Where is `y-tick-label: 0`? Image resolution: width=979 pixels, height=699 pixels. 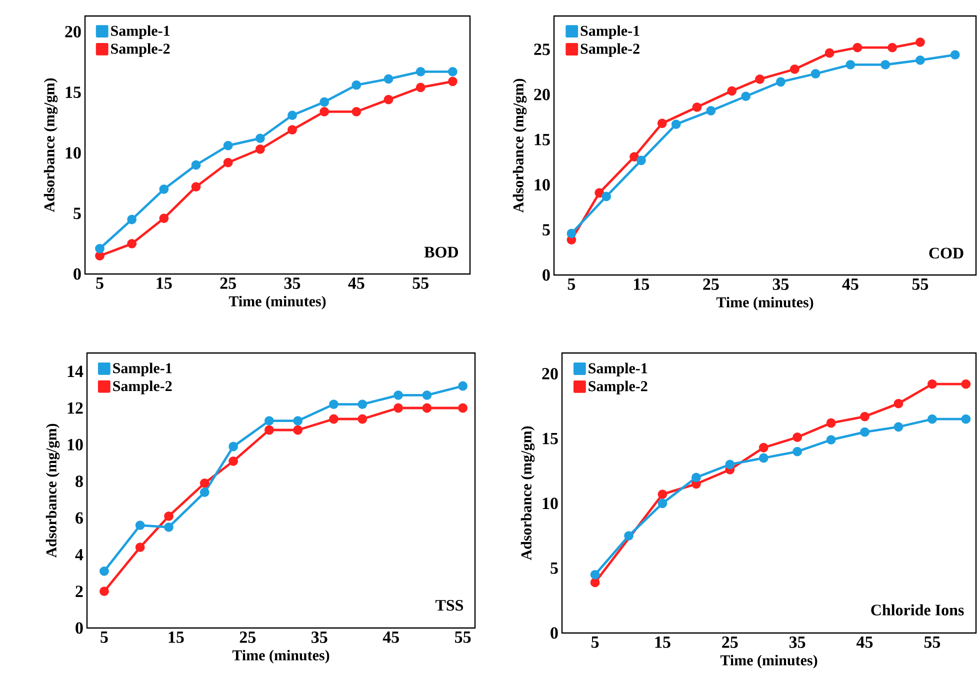
y-tick-label: 0 is located at coordinates (77, 274).